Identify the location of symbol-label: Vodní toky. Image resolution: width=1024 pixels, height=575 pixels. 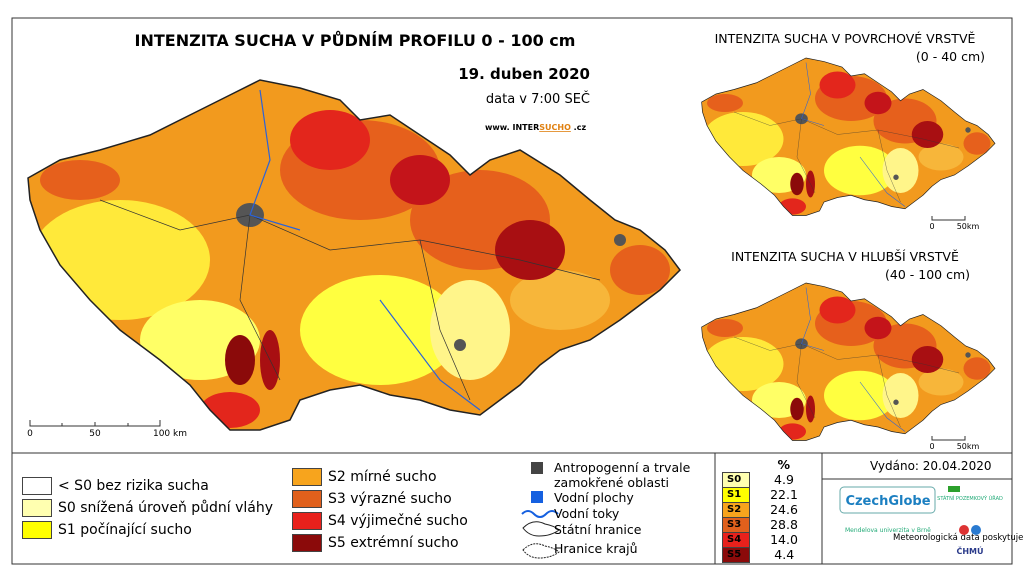
(587, 513).